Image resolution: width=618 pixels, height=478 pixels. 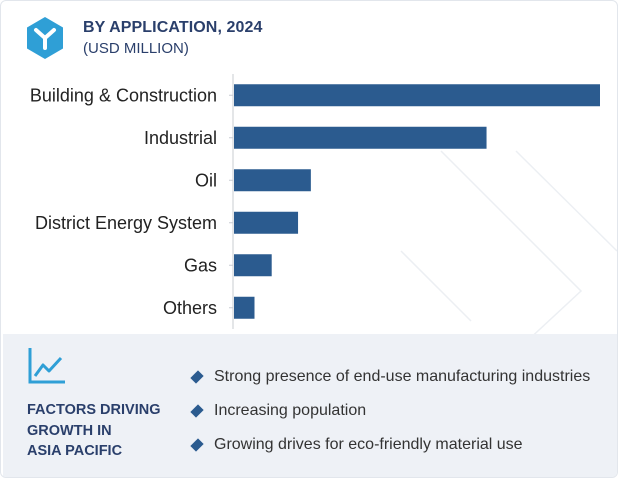 I want to click on factors-title-line: GROWTH IN, so click(x=69, y=430).